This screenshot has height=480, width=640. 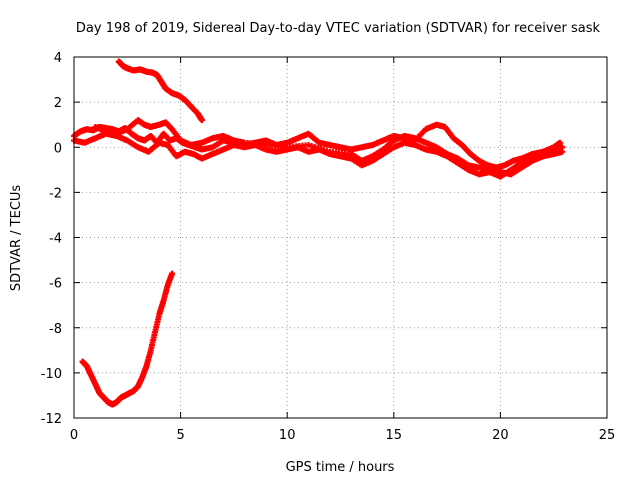 What do you see at coordinates (160, 91) in the screenshot?
I see `series-upper-arc` at bounding box center [160, 91].